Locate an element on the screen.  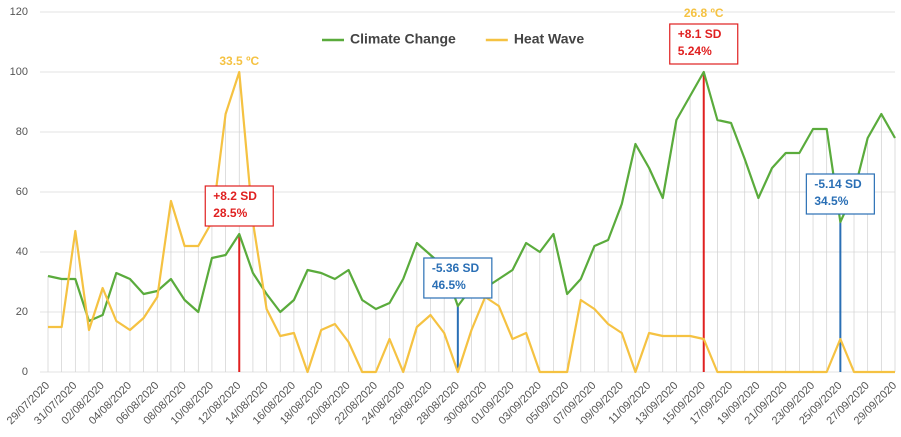
temperature-label: 26.8 ºC is located at coordinates (704, 13).